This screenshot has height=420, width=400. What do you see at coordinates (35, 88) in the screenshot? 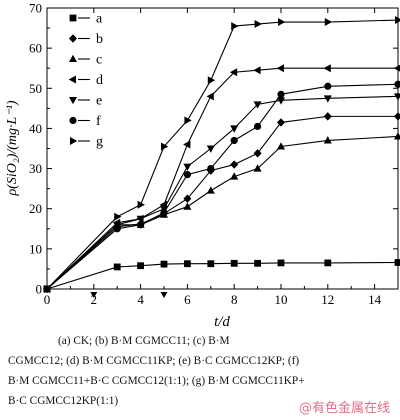
I see `y-tick-label: 50` at bounding box center [35, 88].